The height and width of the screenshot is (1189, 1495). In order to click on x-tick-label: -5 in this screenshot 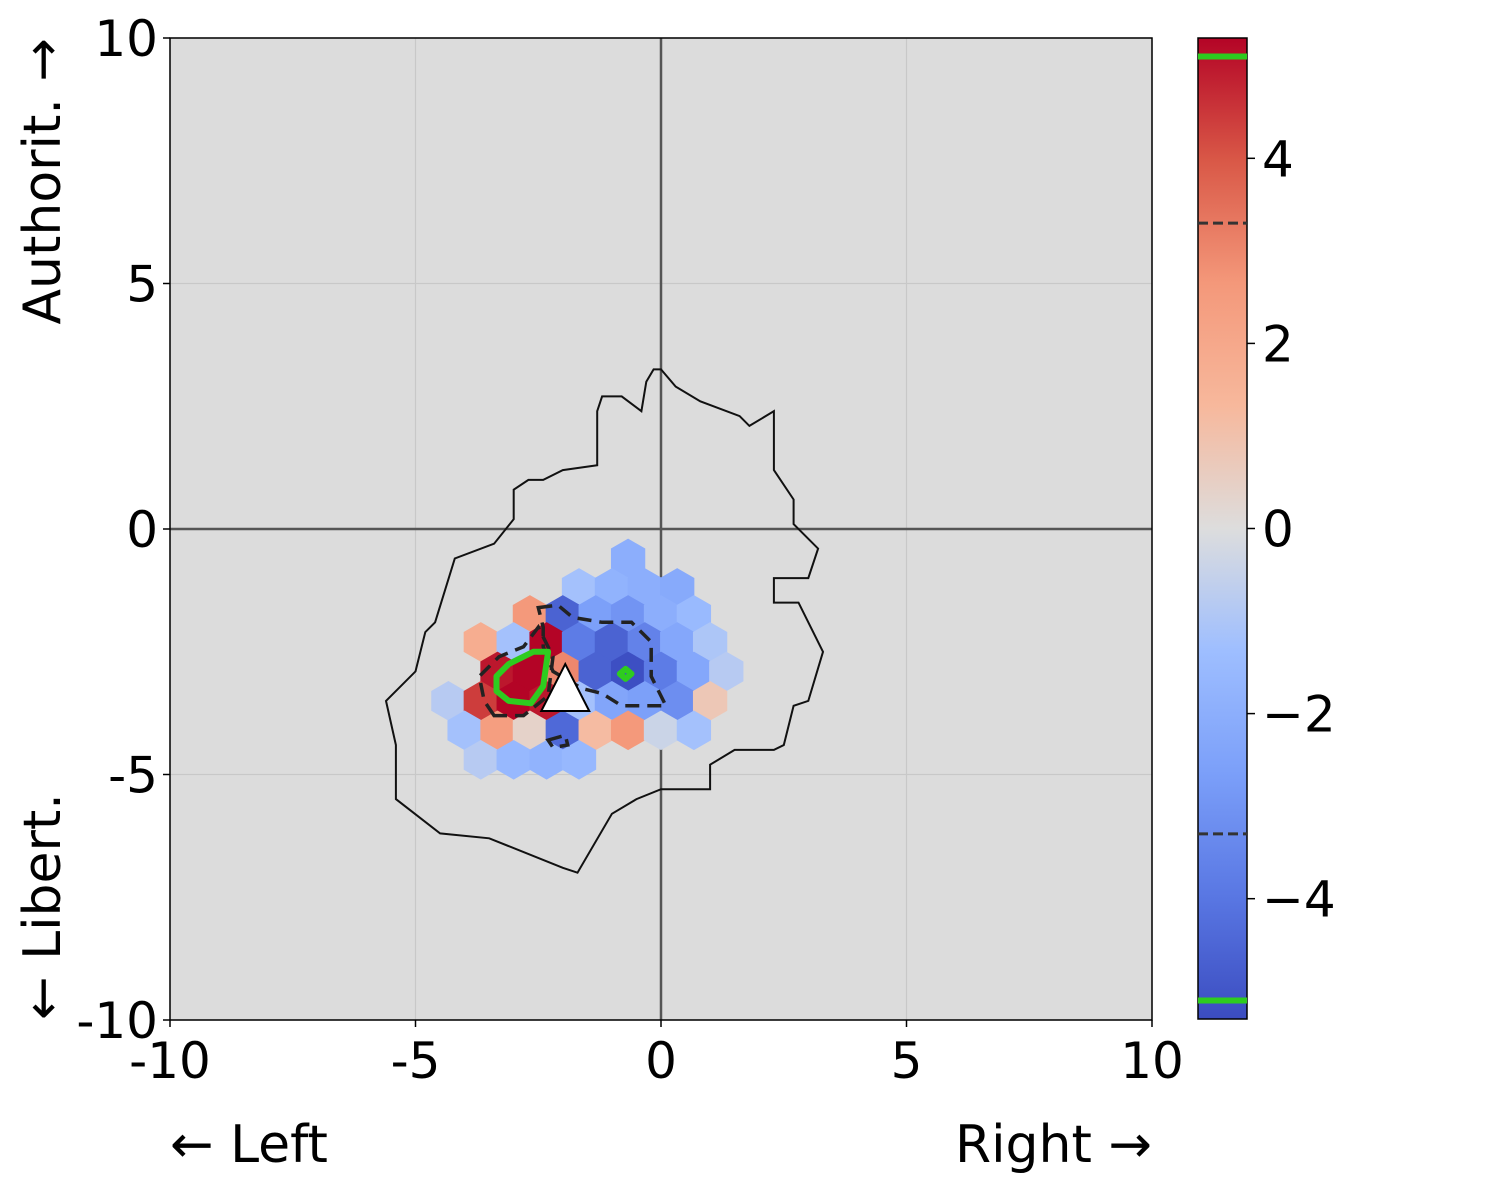, I will do `click(416, 1061)`.